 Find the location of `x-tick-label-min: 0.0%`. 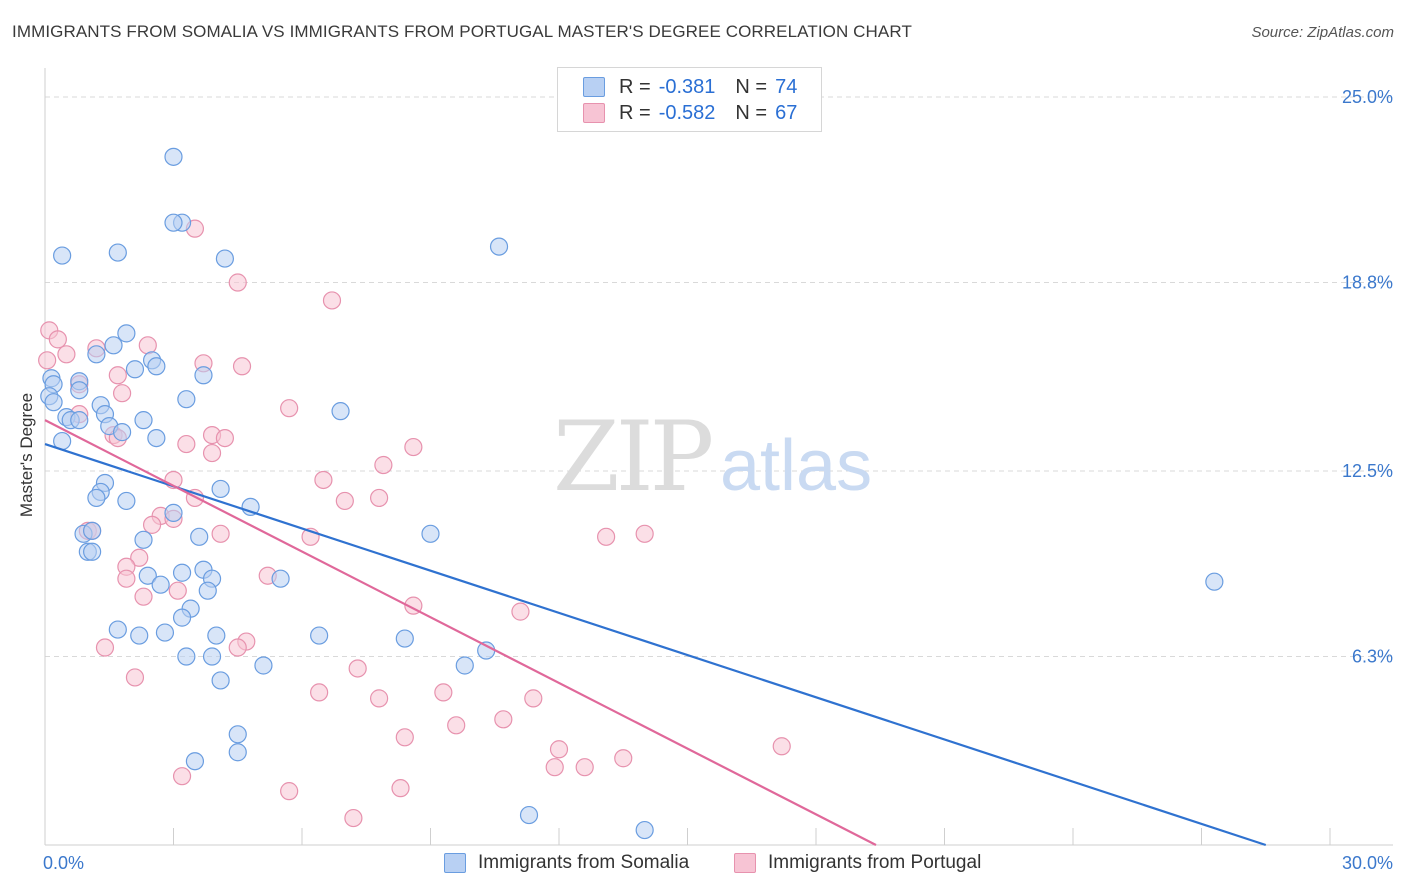

x-tick-label-min: 0.0% is located at coordinates (63, 863).